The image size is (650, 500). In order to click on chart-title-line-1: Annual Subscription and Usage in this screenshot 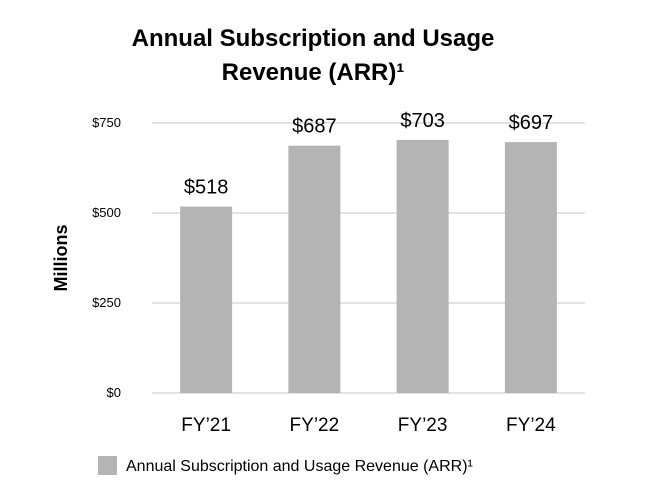, I will do `click(313, 38)`.